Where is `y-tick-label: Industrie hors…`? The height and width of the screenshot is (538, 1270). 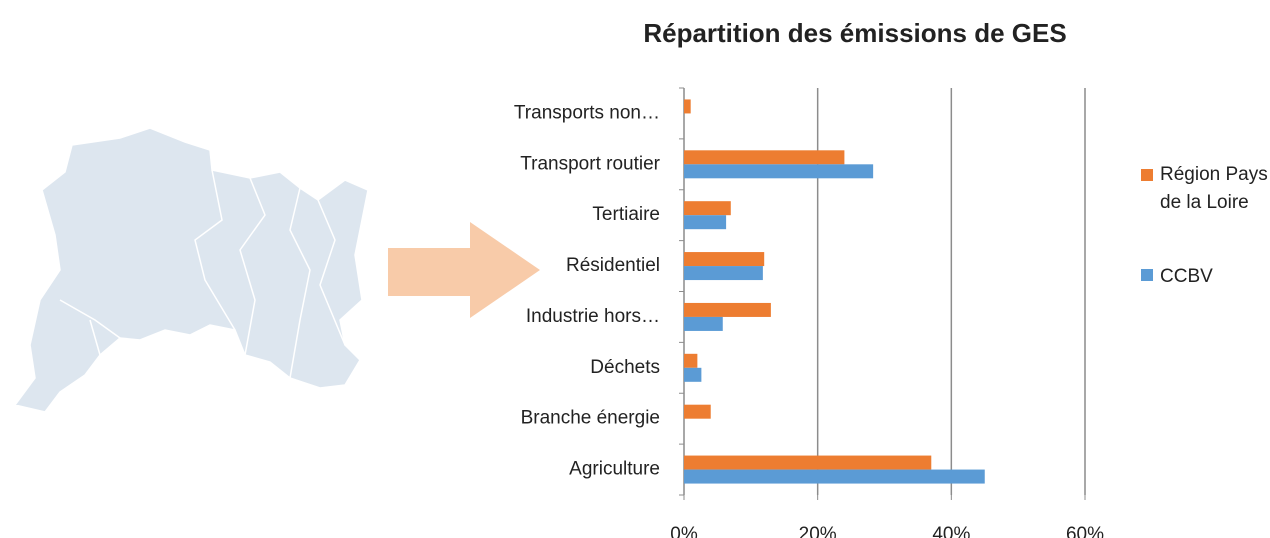 y-tick-label: Industrie hors… is located at coordinates (593, 316).